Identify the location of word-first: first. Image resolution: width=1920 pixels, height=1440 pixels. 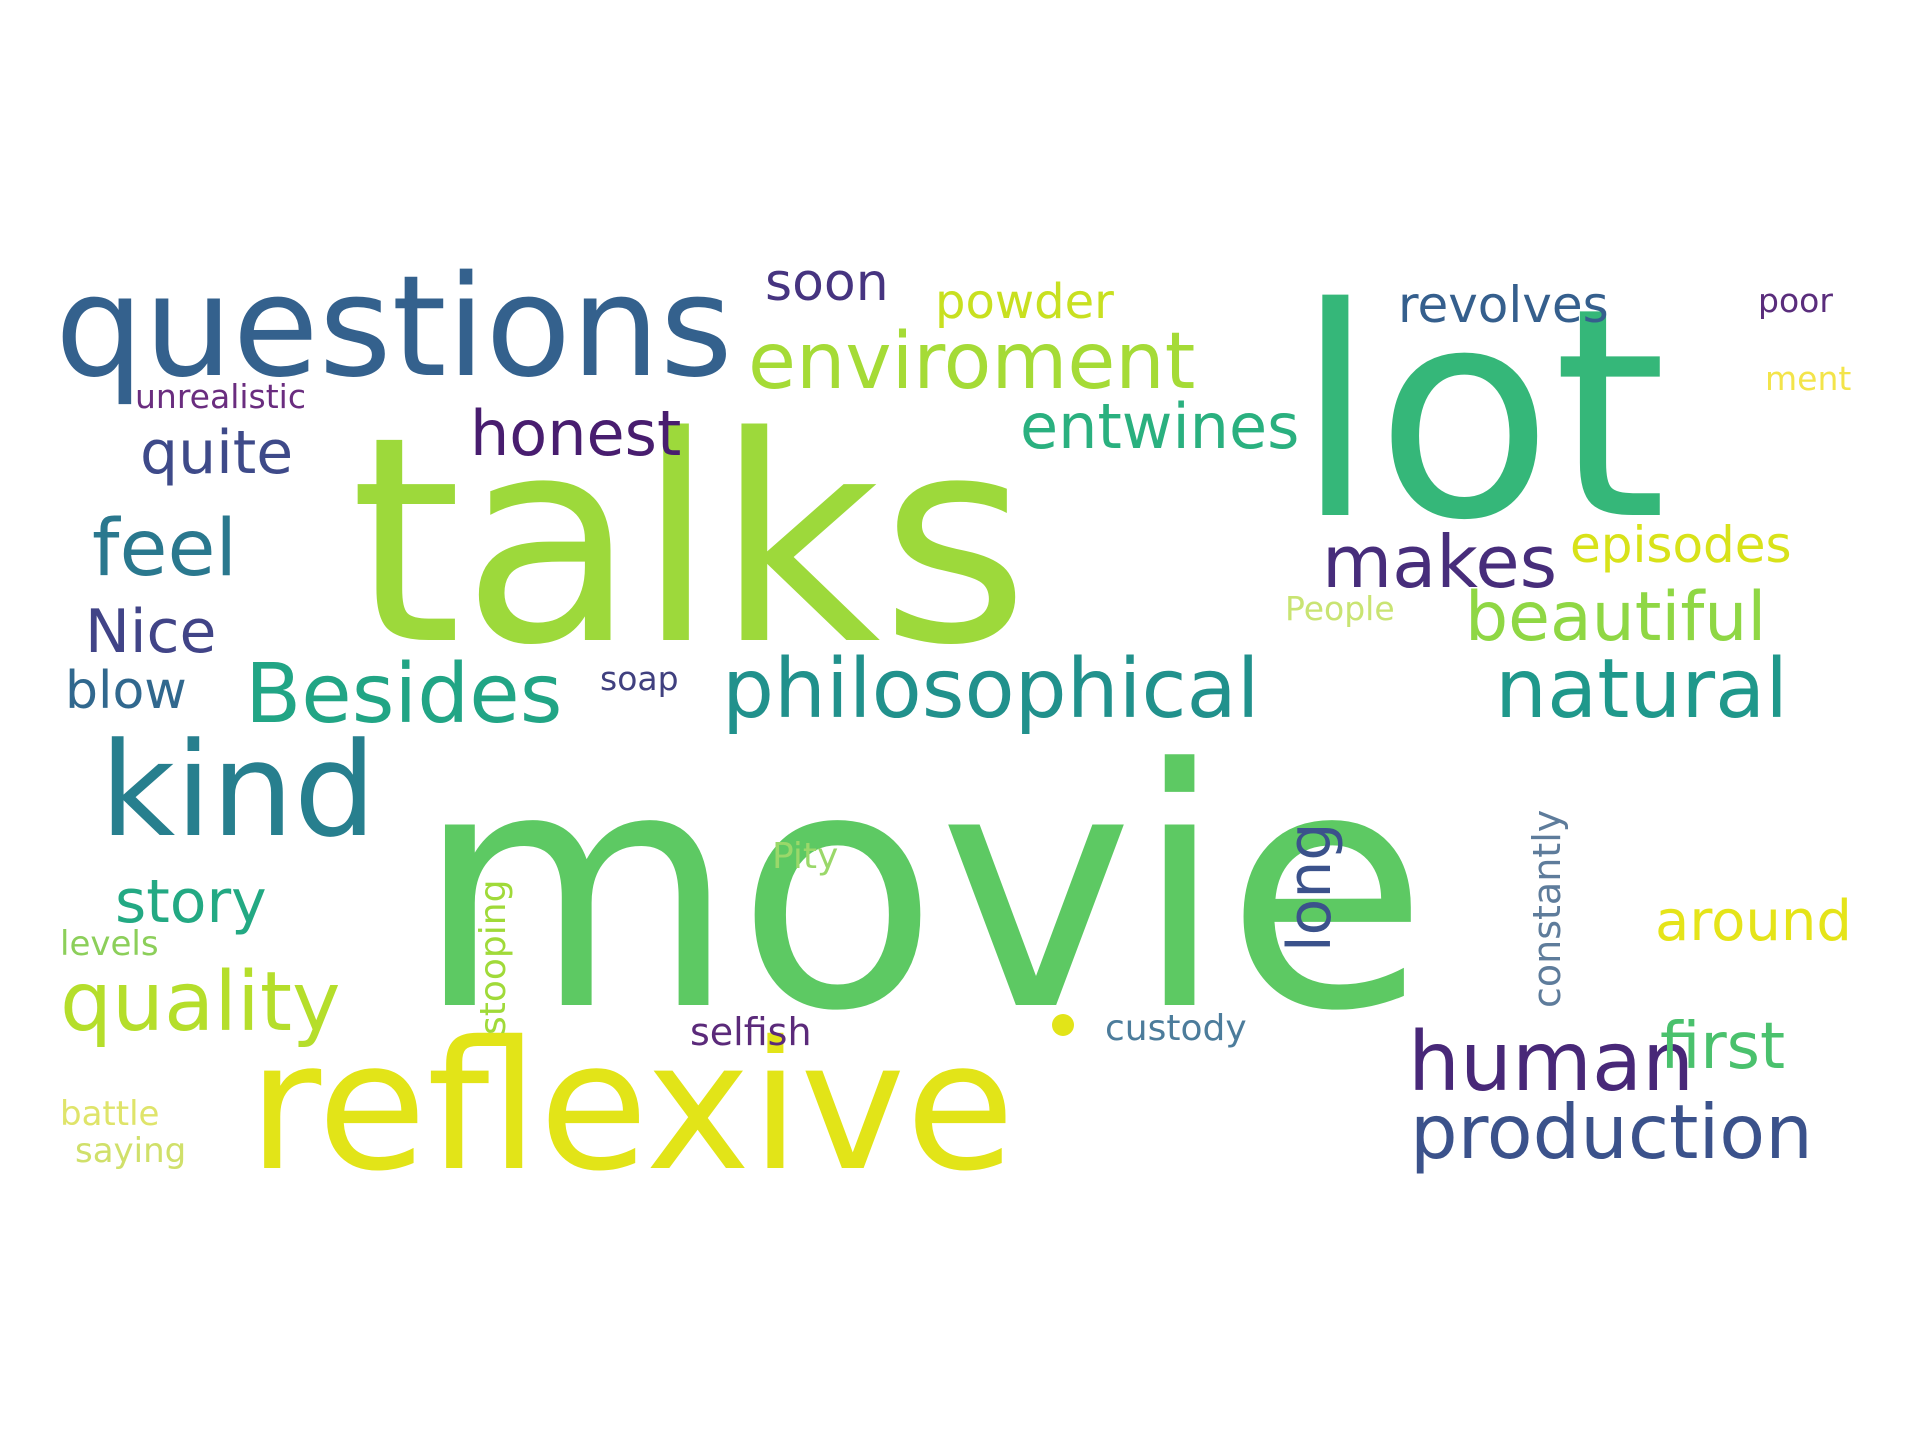
(1722, 1047).